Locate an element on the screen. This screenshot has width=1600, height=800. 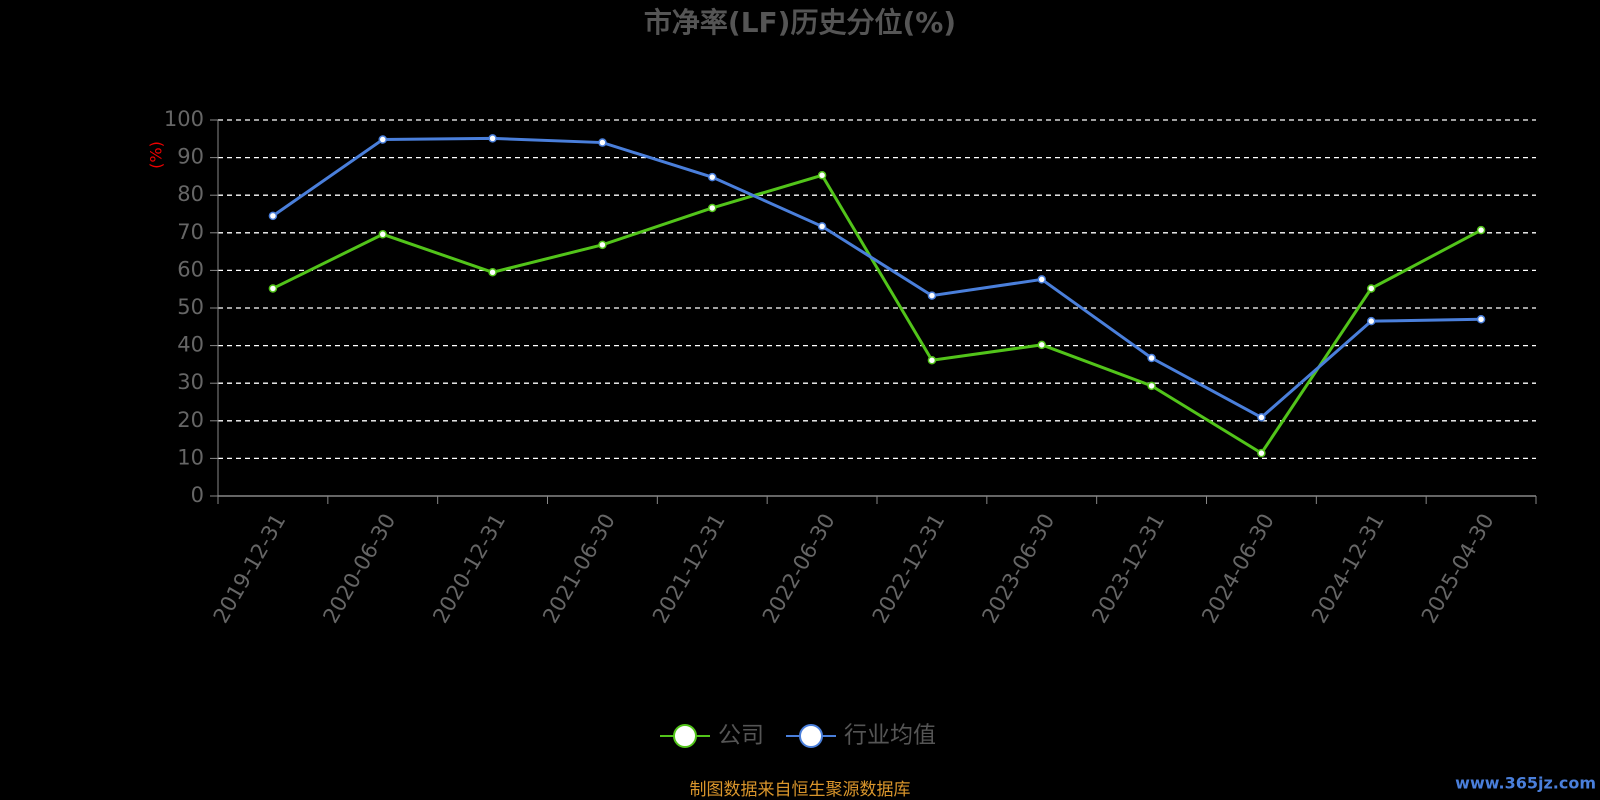
x-tick-label: 2024-06-30 is located at coordinates (1238, 569).